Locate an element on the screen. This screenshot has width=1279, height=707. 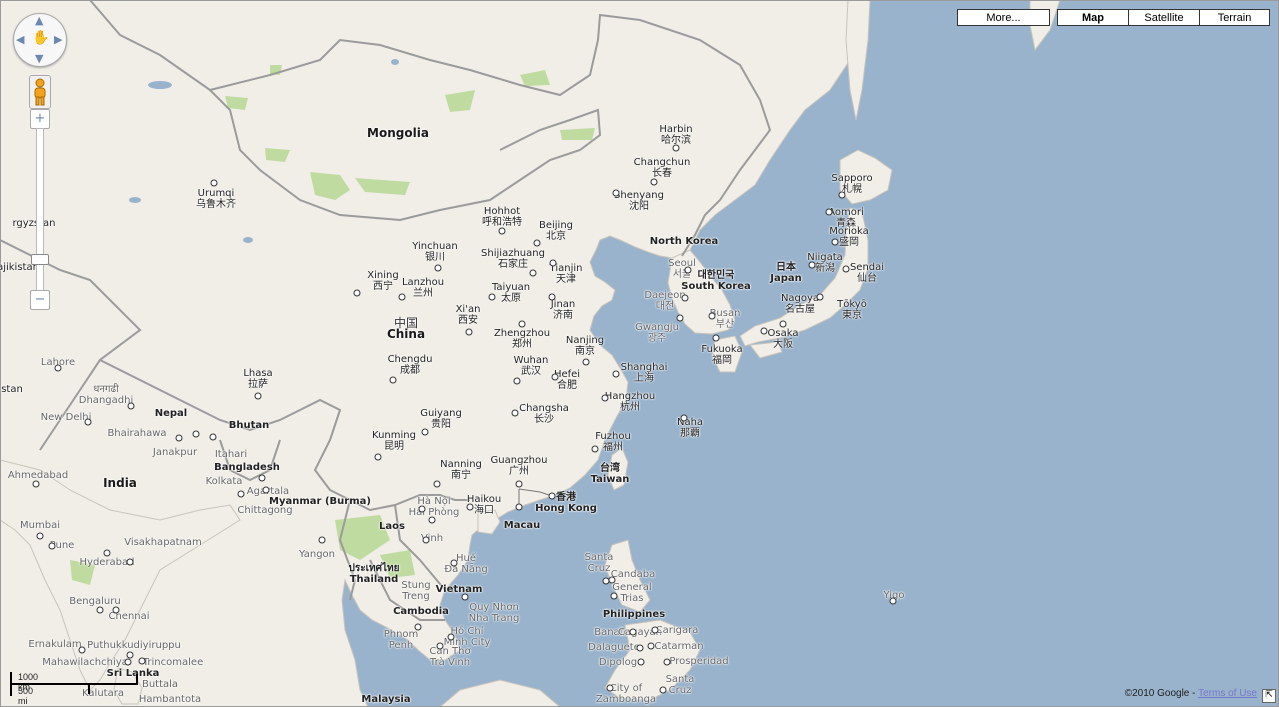
resize-icon: ⇱ is located at coordinates (1269, 696).